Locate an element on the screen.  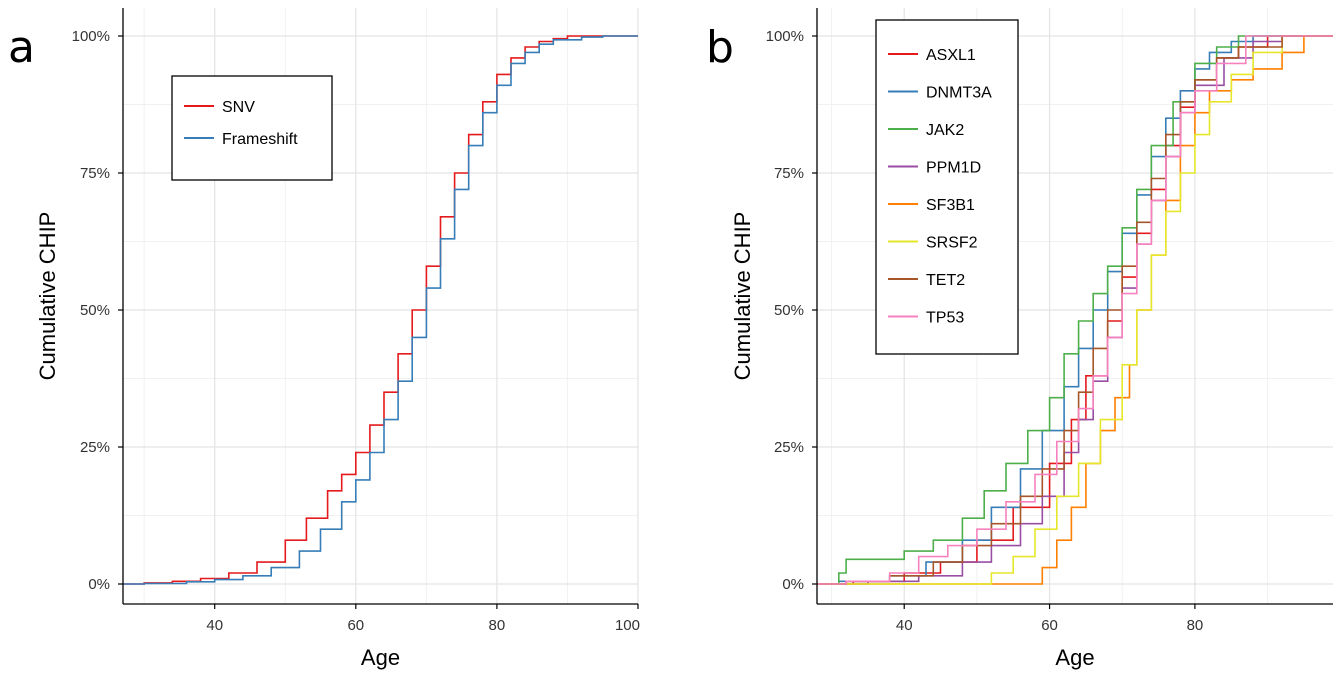
legend-label-srsf2: SRSF2 is located at coordinates (952, 243).